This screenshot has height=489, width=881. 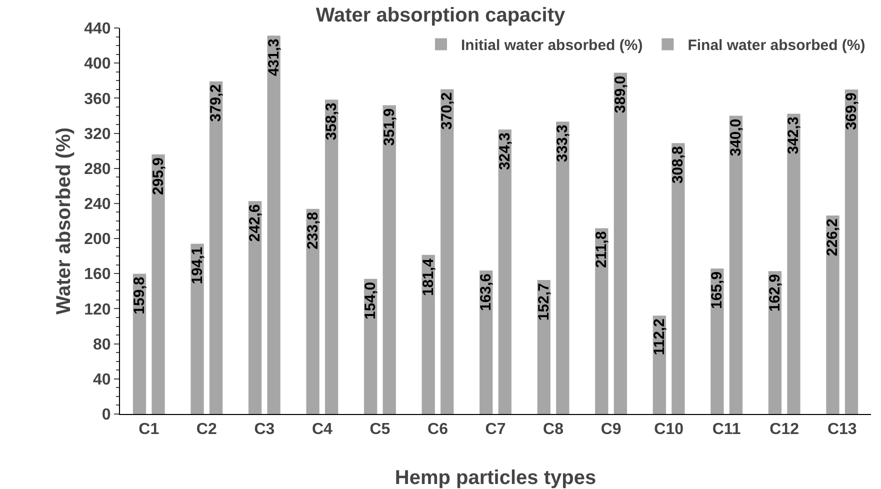 I want to click on data-label: 233,8, so click(x=313, y=231).